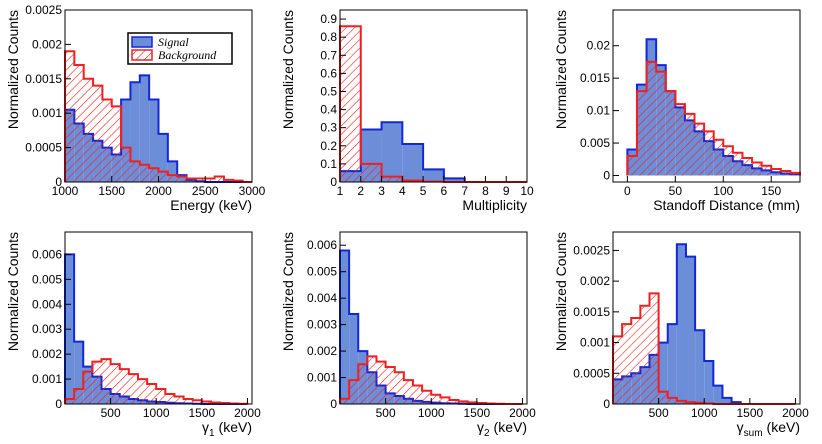 The image size is (822, 444). What do you see at coordinates (47, 279) in the screenshot?
I see `y-tick-label: 0.005` at bounding box center [47, 279].